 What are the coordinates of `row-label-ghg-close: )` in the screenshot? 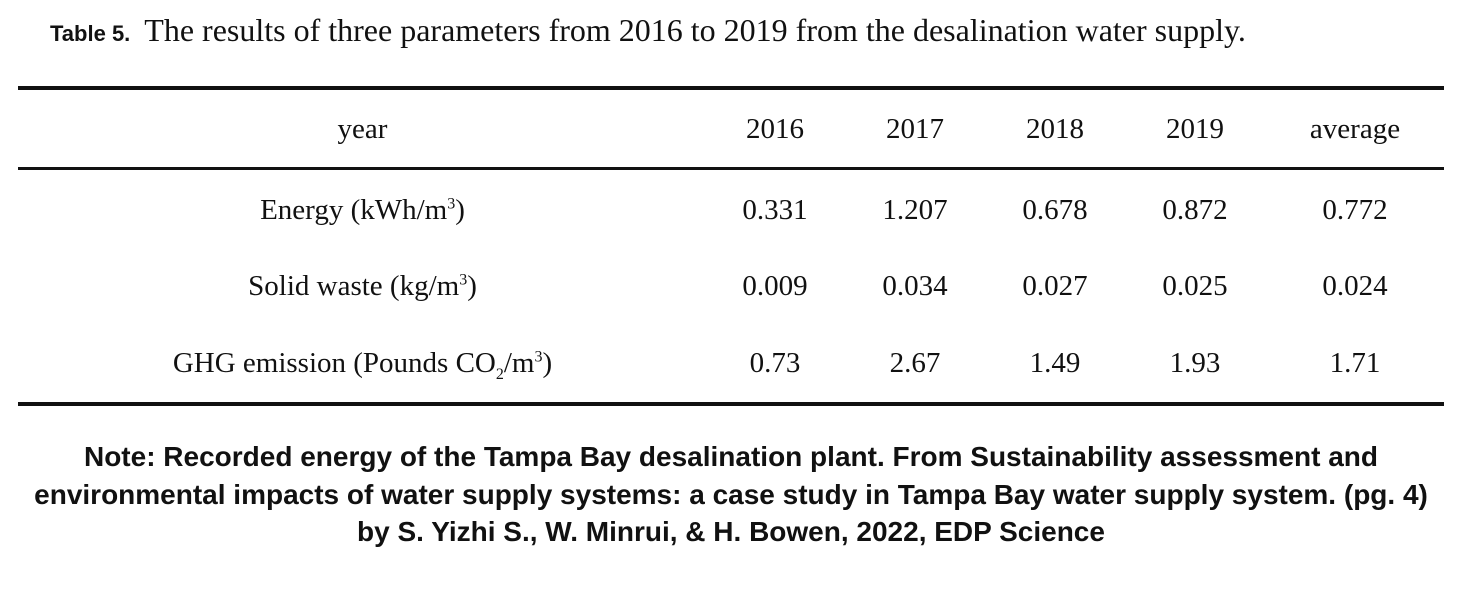 It's located at (547, 363).